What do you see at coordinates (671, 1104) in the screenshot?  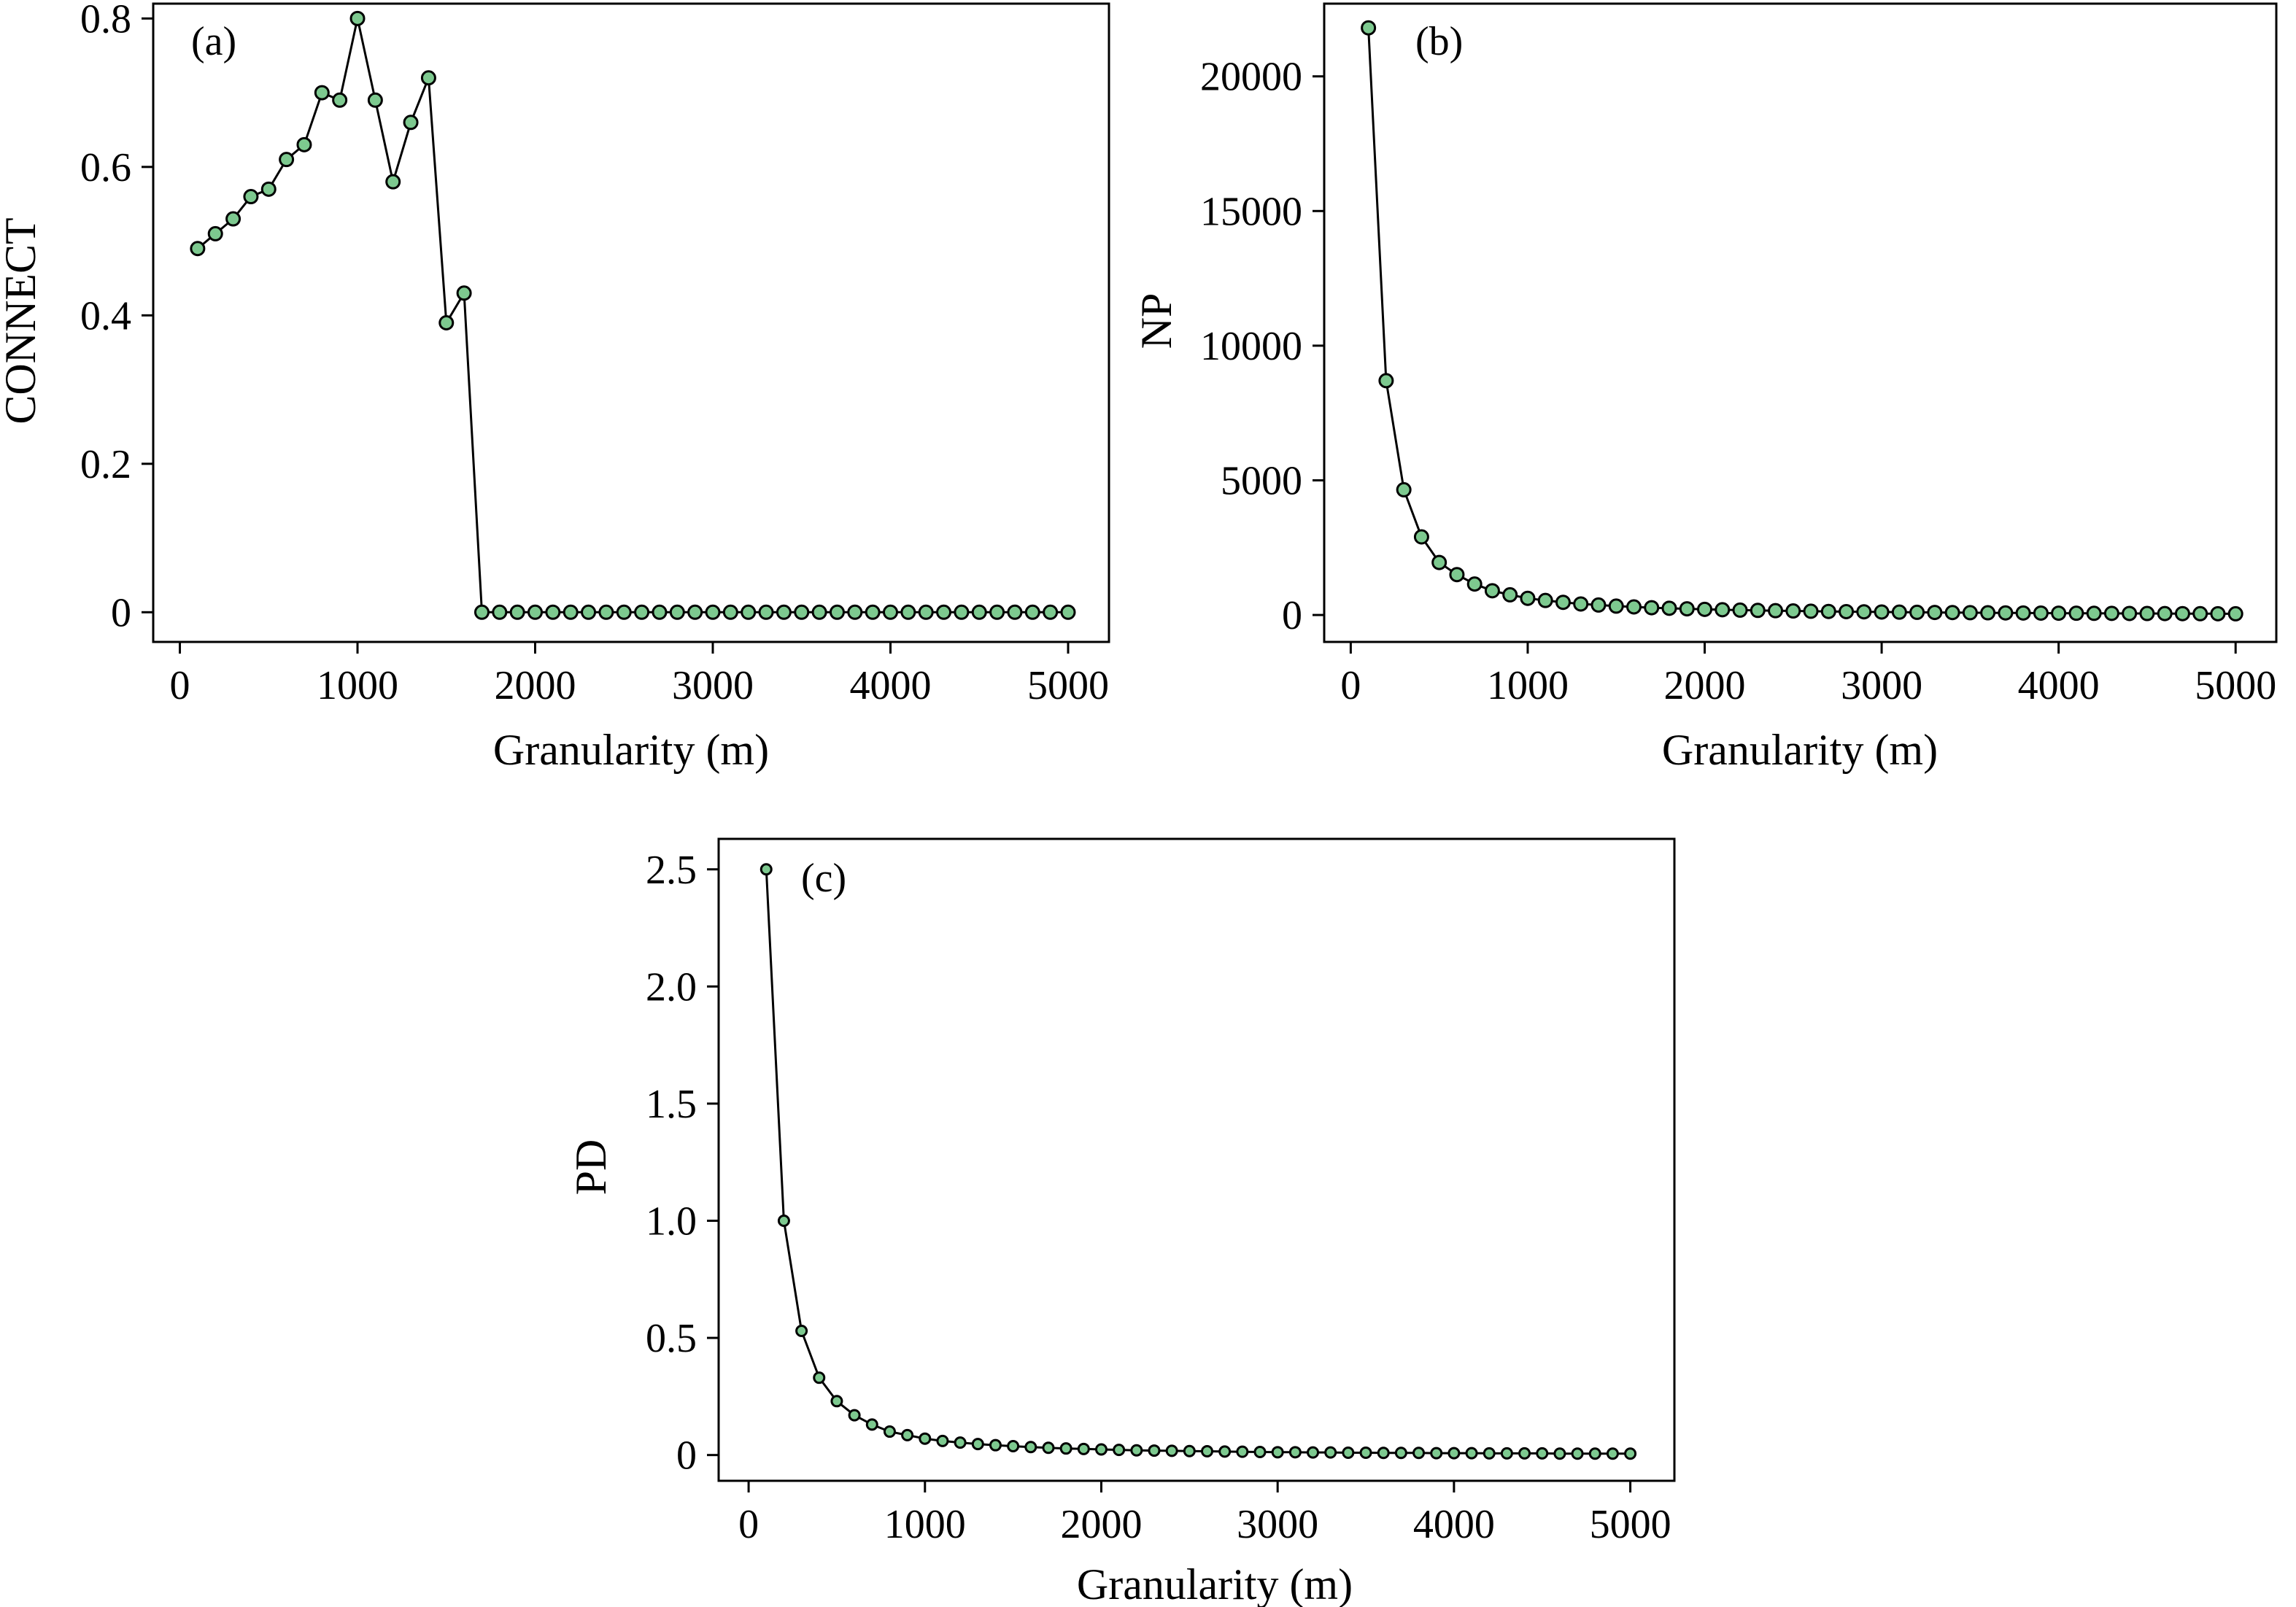 I see `y-tick-label: 1.5` at bounding box center [671, 1104].